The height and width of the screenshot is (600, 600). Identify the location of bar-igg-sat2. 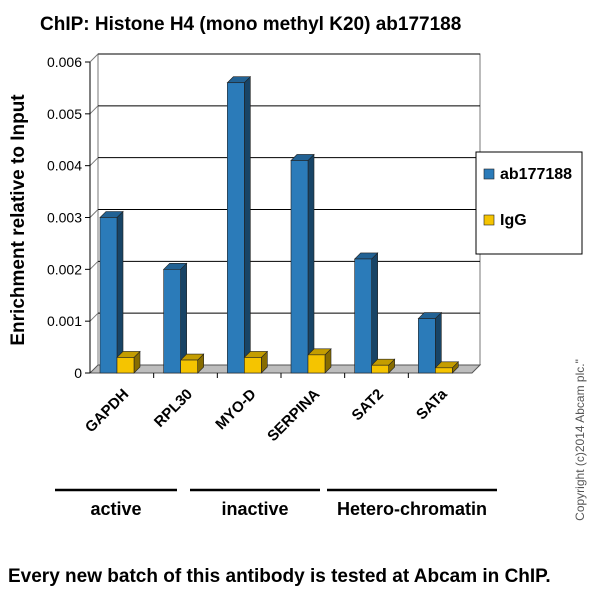
(383, 366).